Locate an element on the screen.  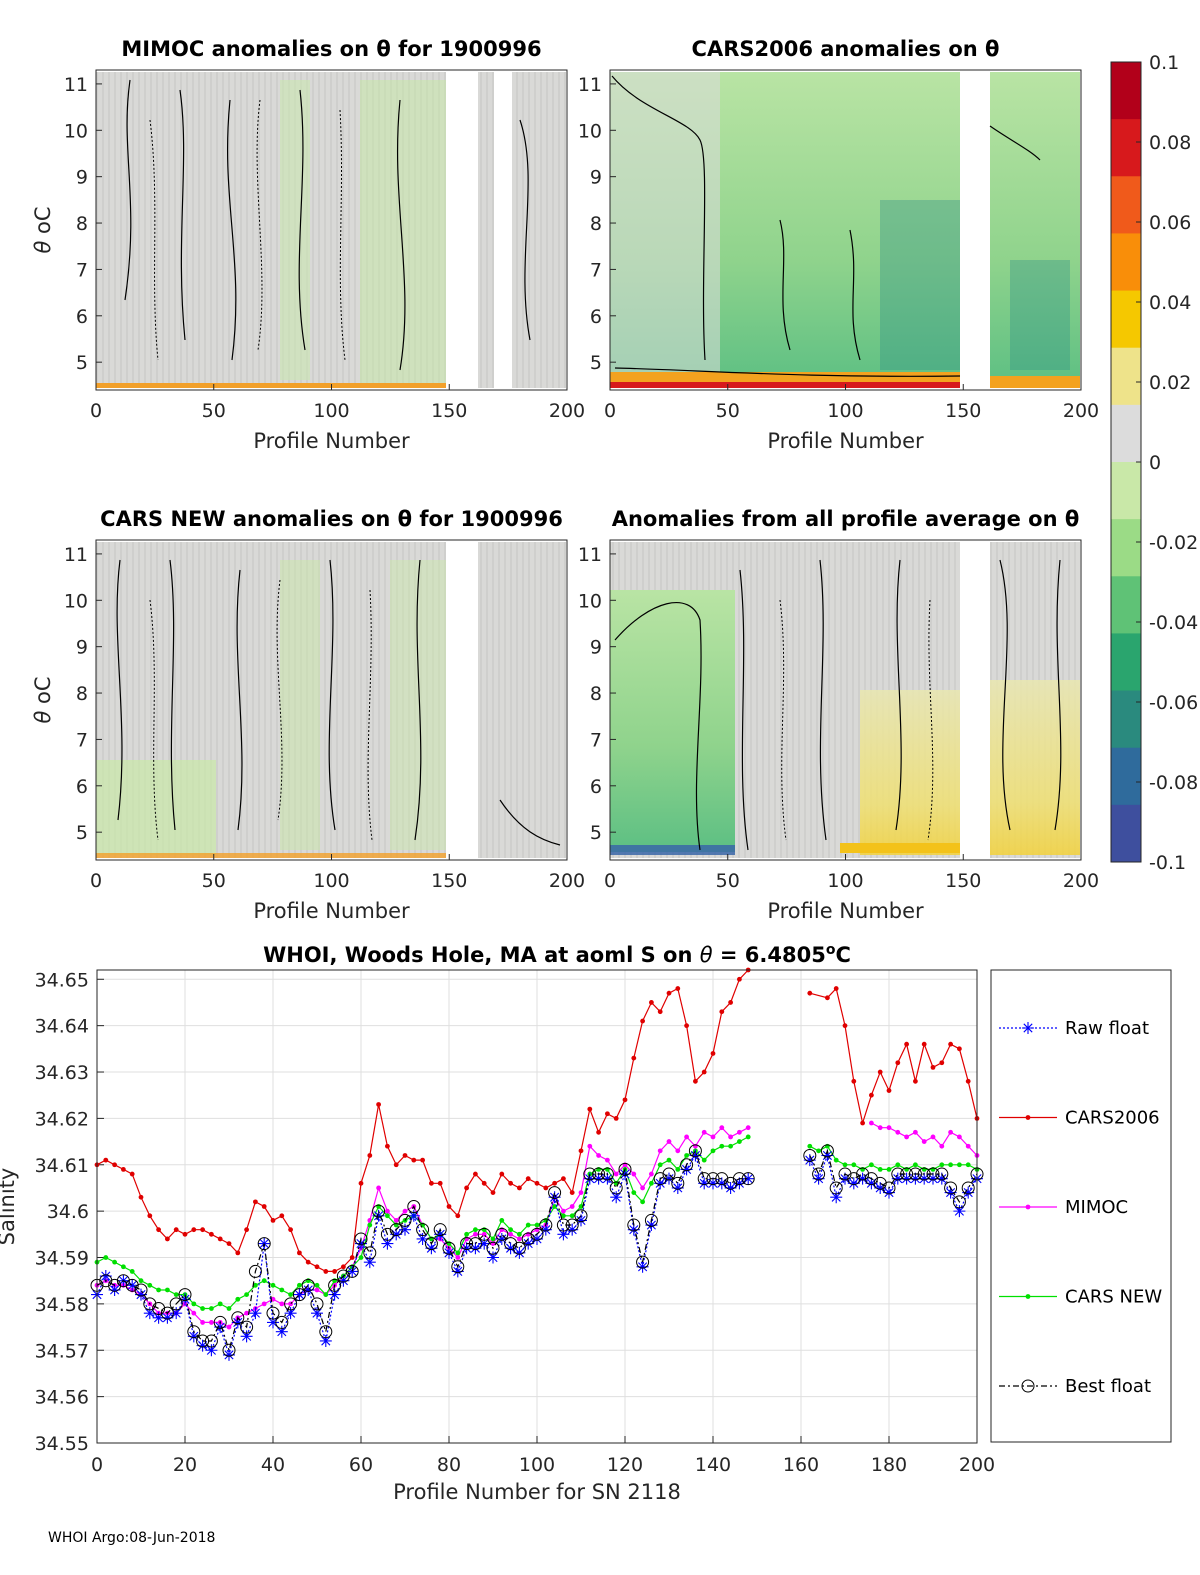
anomaly-panel-all-profile-average is located at coordinates (845, 700).